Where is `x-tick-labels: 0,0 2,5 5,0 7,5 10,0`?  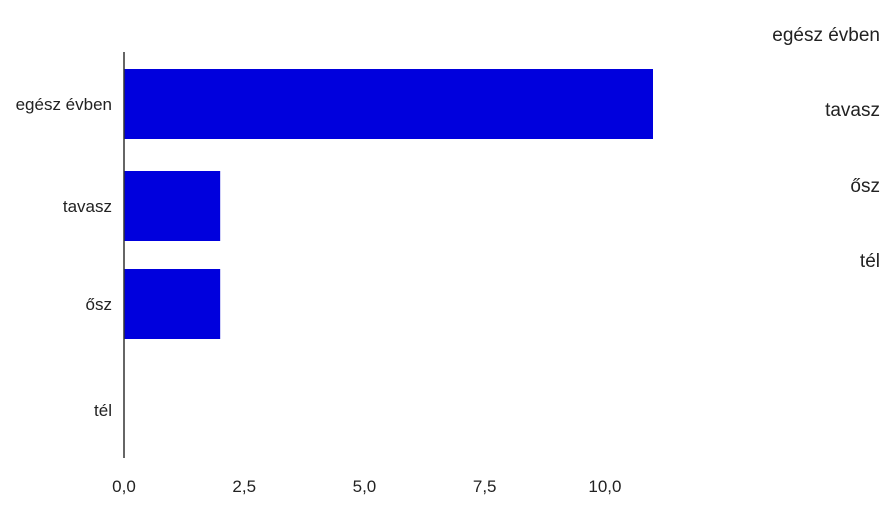
x-tick-labels: 0,0 2,5 5,0 7,5 10,0 is located at coordinates (366, 486).